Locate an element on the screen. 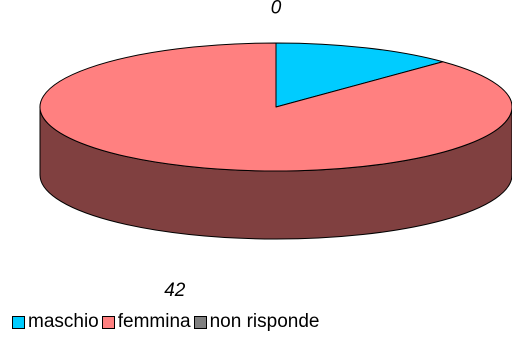  legend-item-femmina: femmina is located at coordinates (146, 322).